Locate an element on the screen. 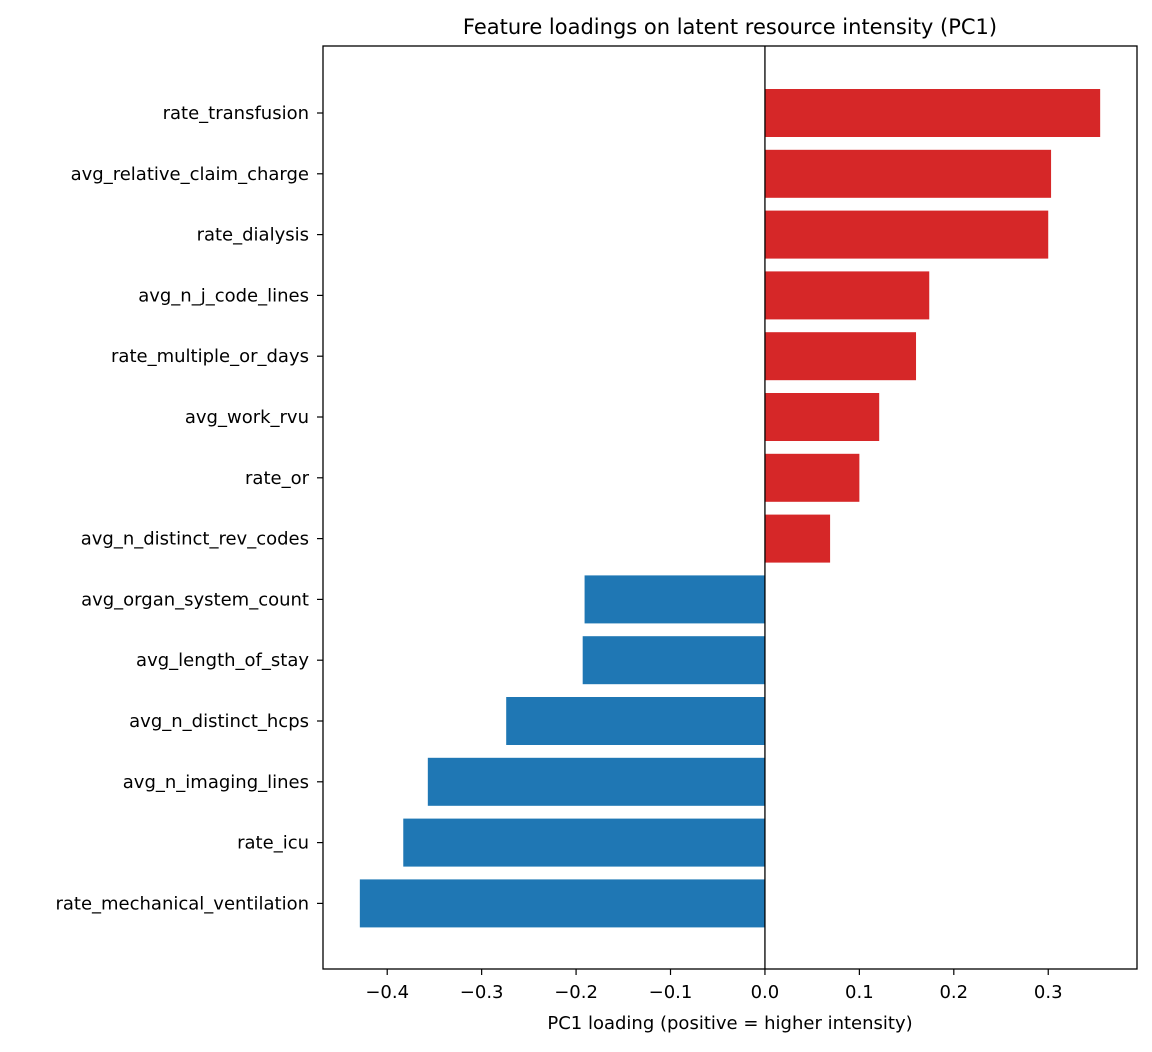  bar-rate_icu is located at coordinates (584, 842).